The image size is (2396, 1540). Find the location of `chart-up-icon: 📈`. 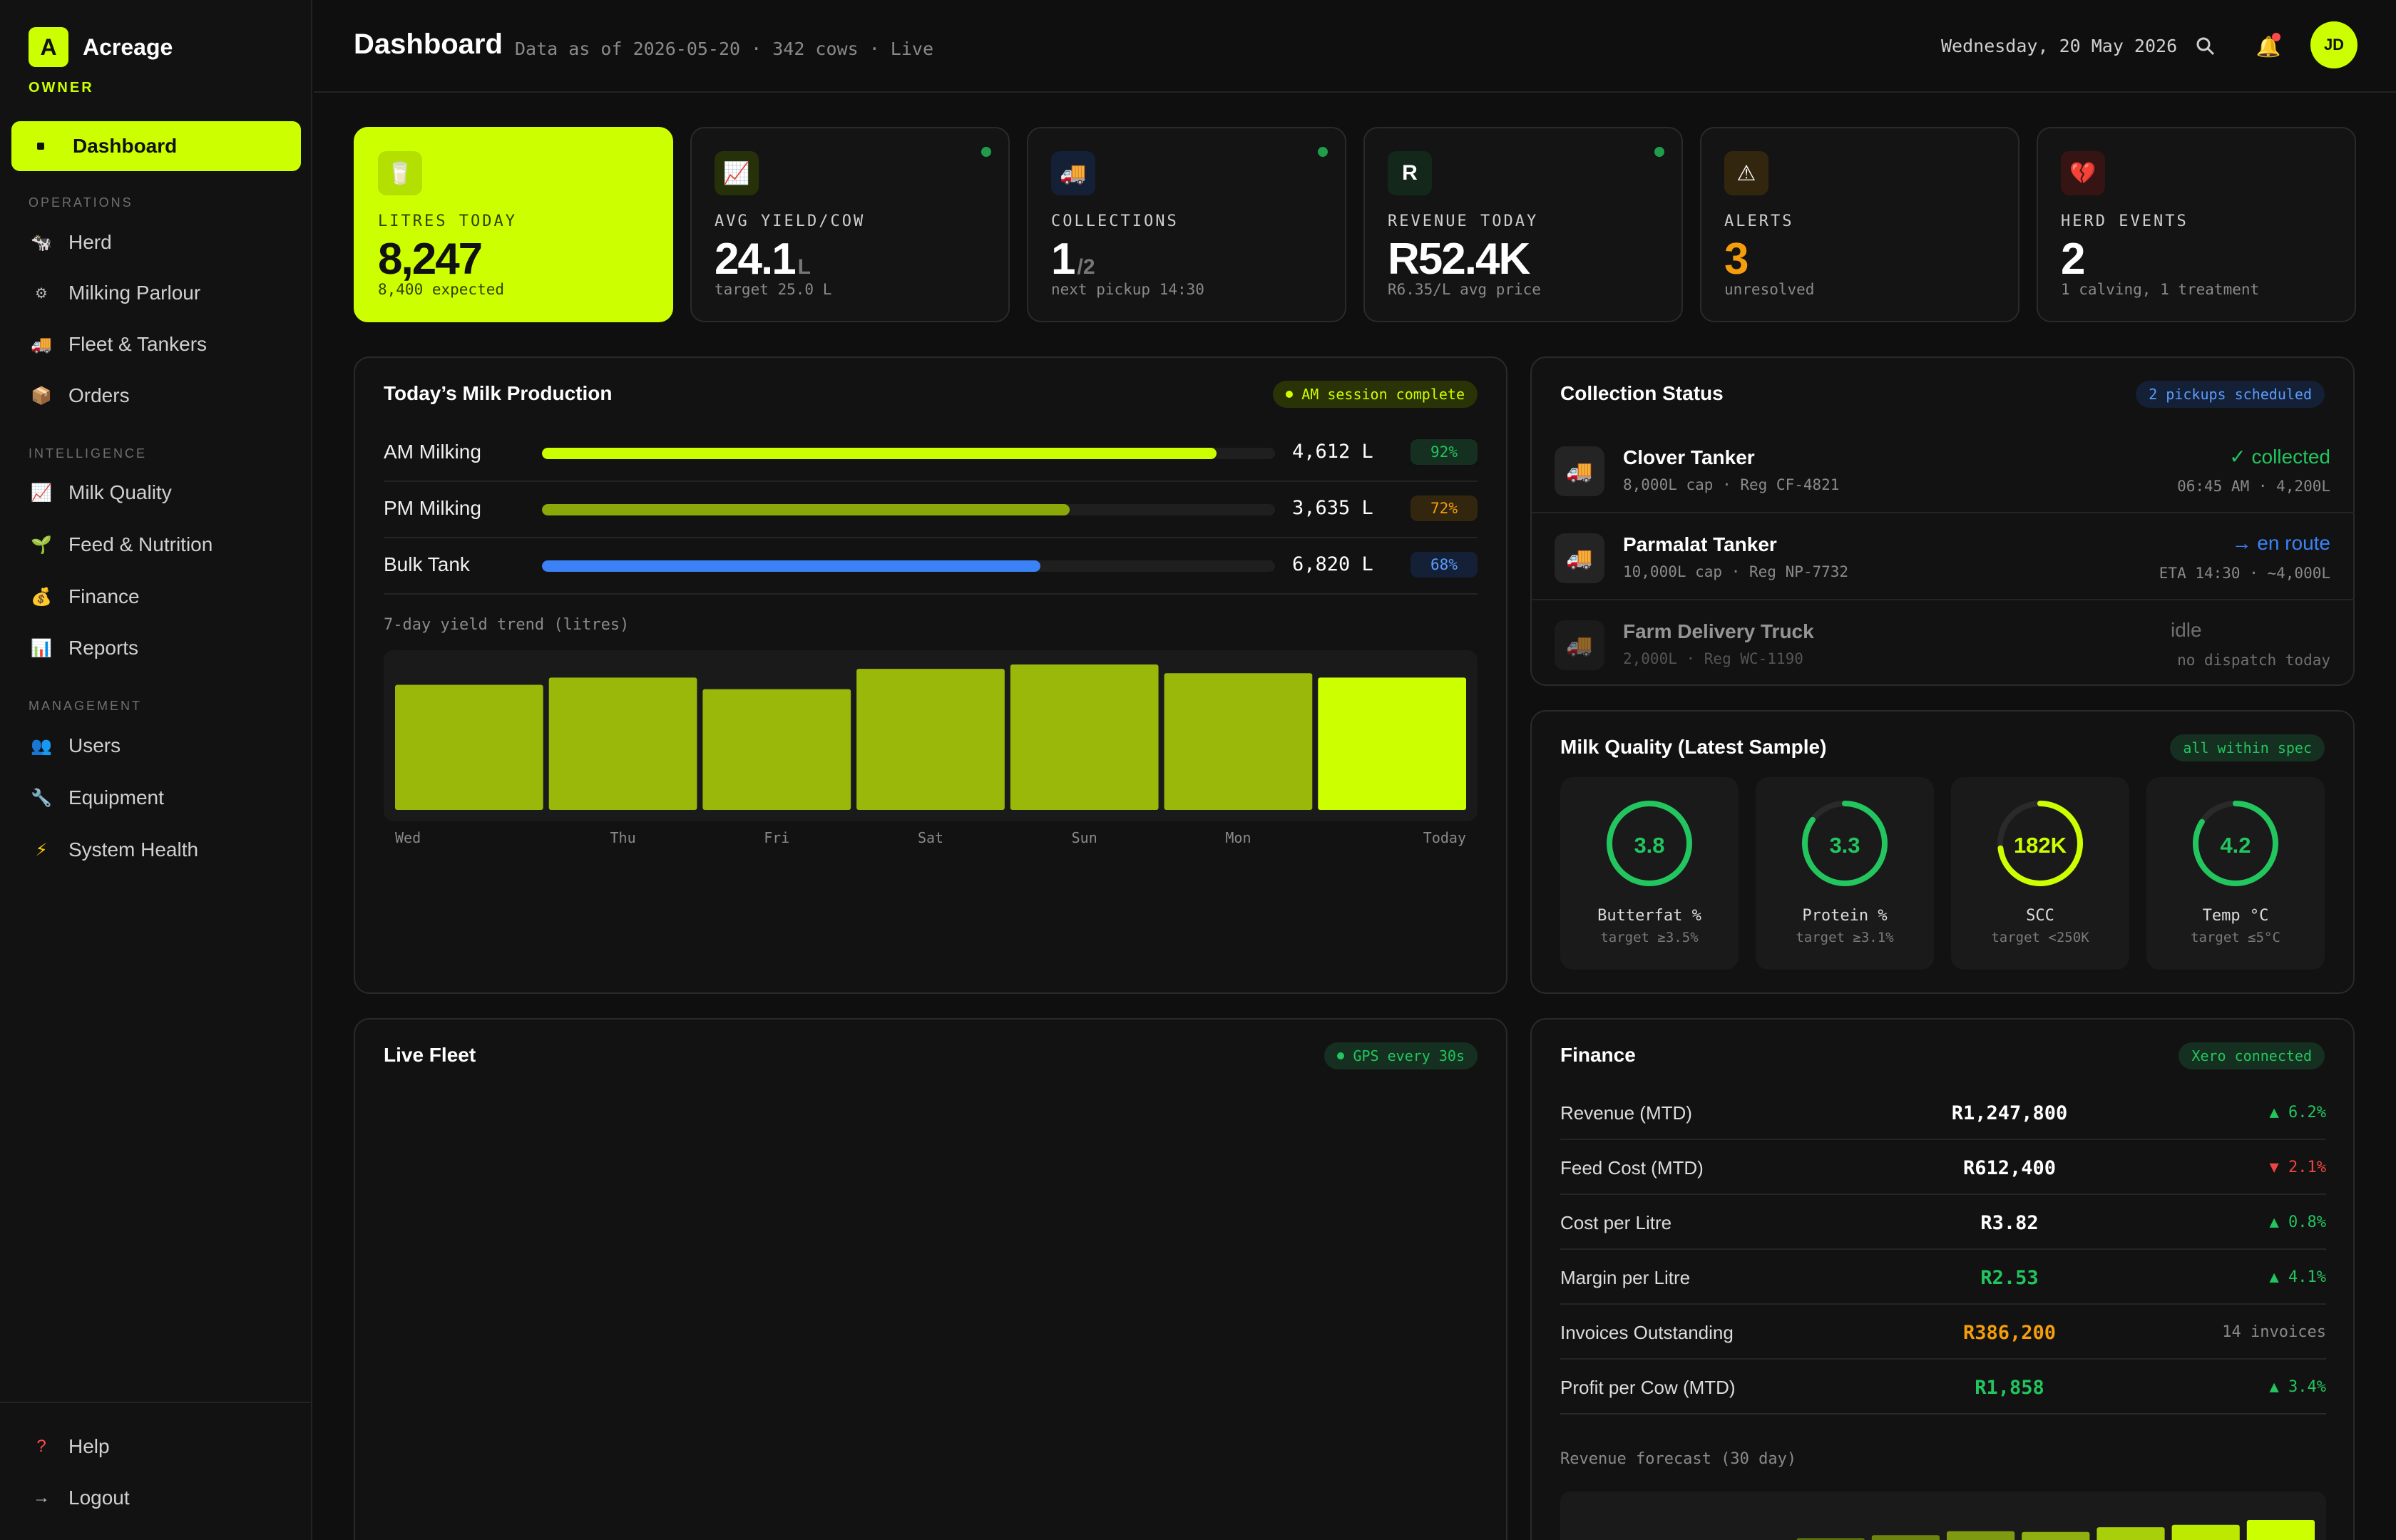

chart-up-icon: 📈 is located at coordinates (737, 173).